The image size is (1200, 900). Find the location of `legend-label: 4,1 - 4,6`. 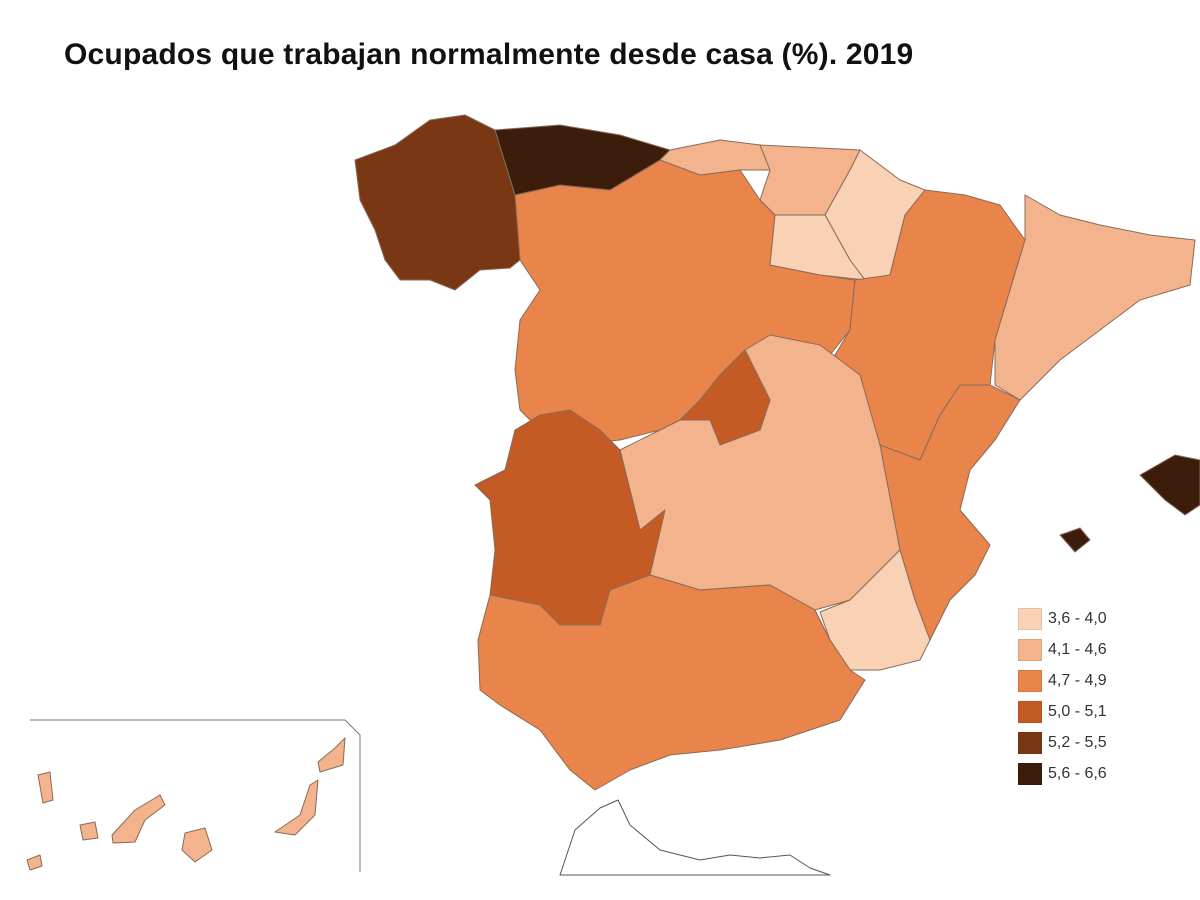

legend-label: 4,1 - 4,6 is located at coordinates (1077, 649).